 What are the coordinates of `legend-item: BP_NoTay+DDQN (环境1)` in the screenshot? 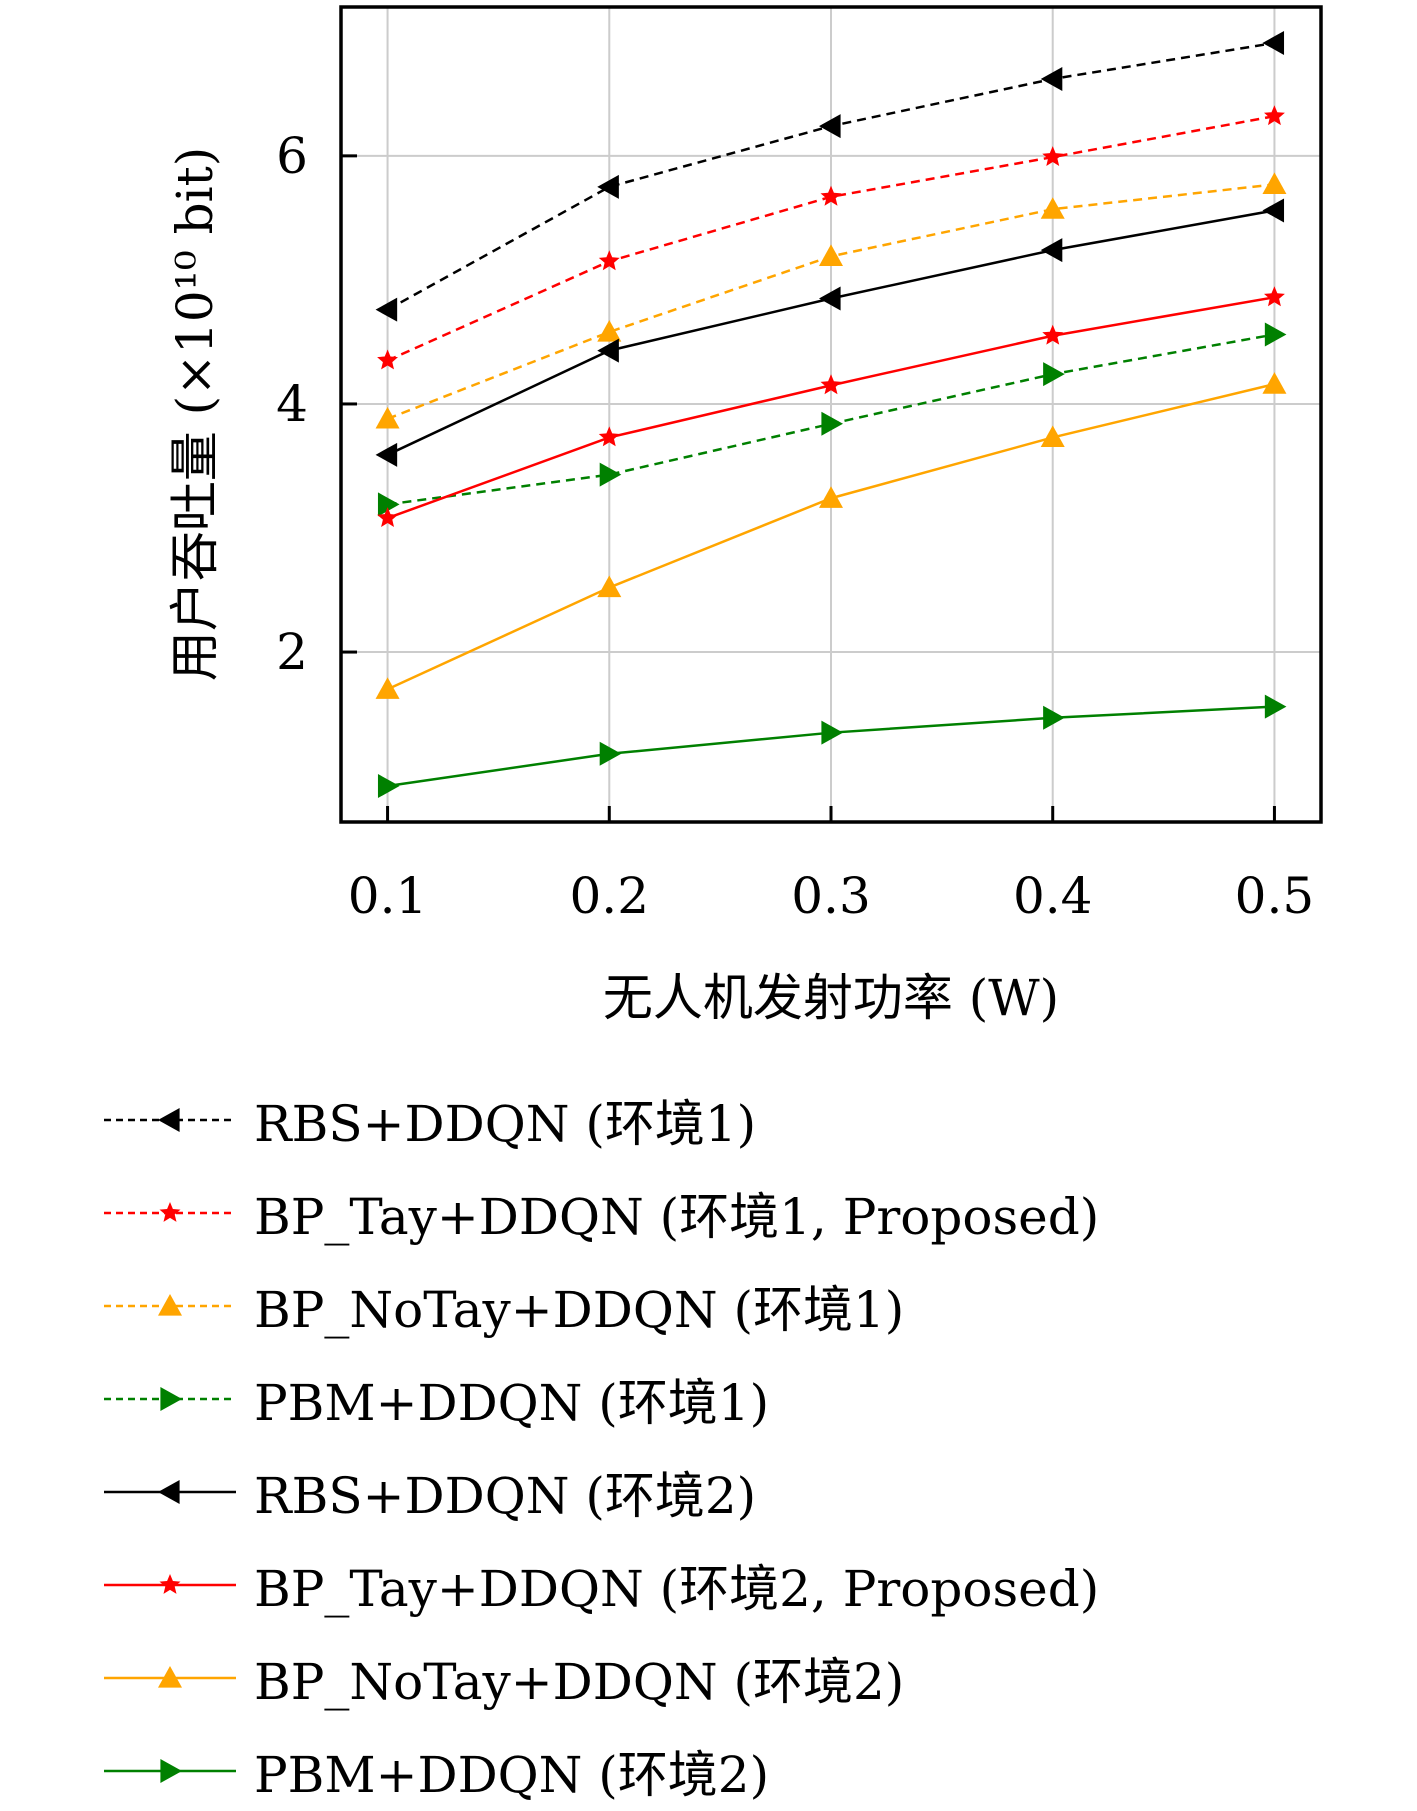 It's located at (502, 1306).